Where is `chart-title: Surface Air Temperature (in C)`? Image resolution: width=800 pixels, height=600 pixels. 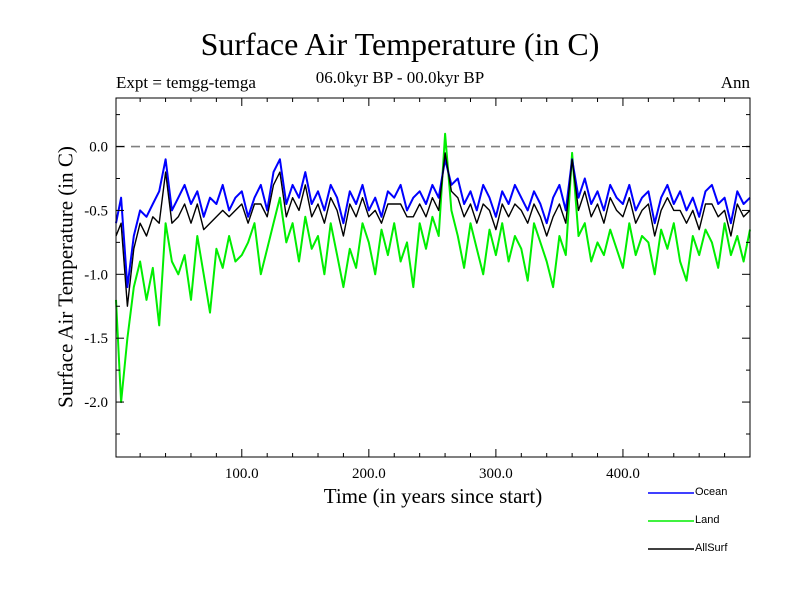
chart-title: Surface Air Temperature (in C) is located at coordinates (400, 44).